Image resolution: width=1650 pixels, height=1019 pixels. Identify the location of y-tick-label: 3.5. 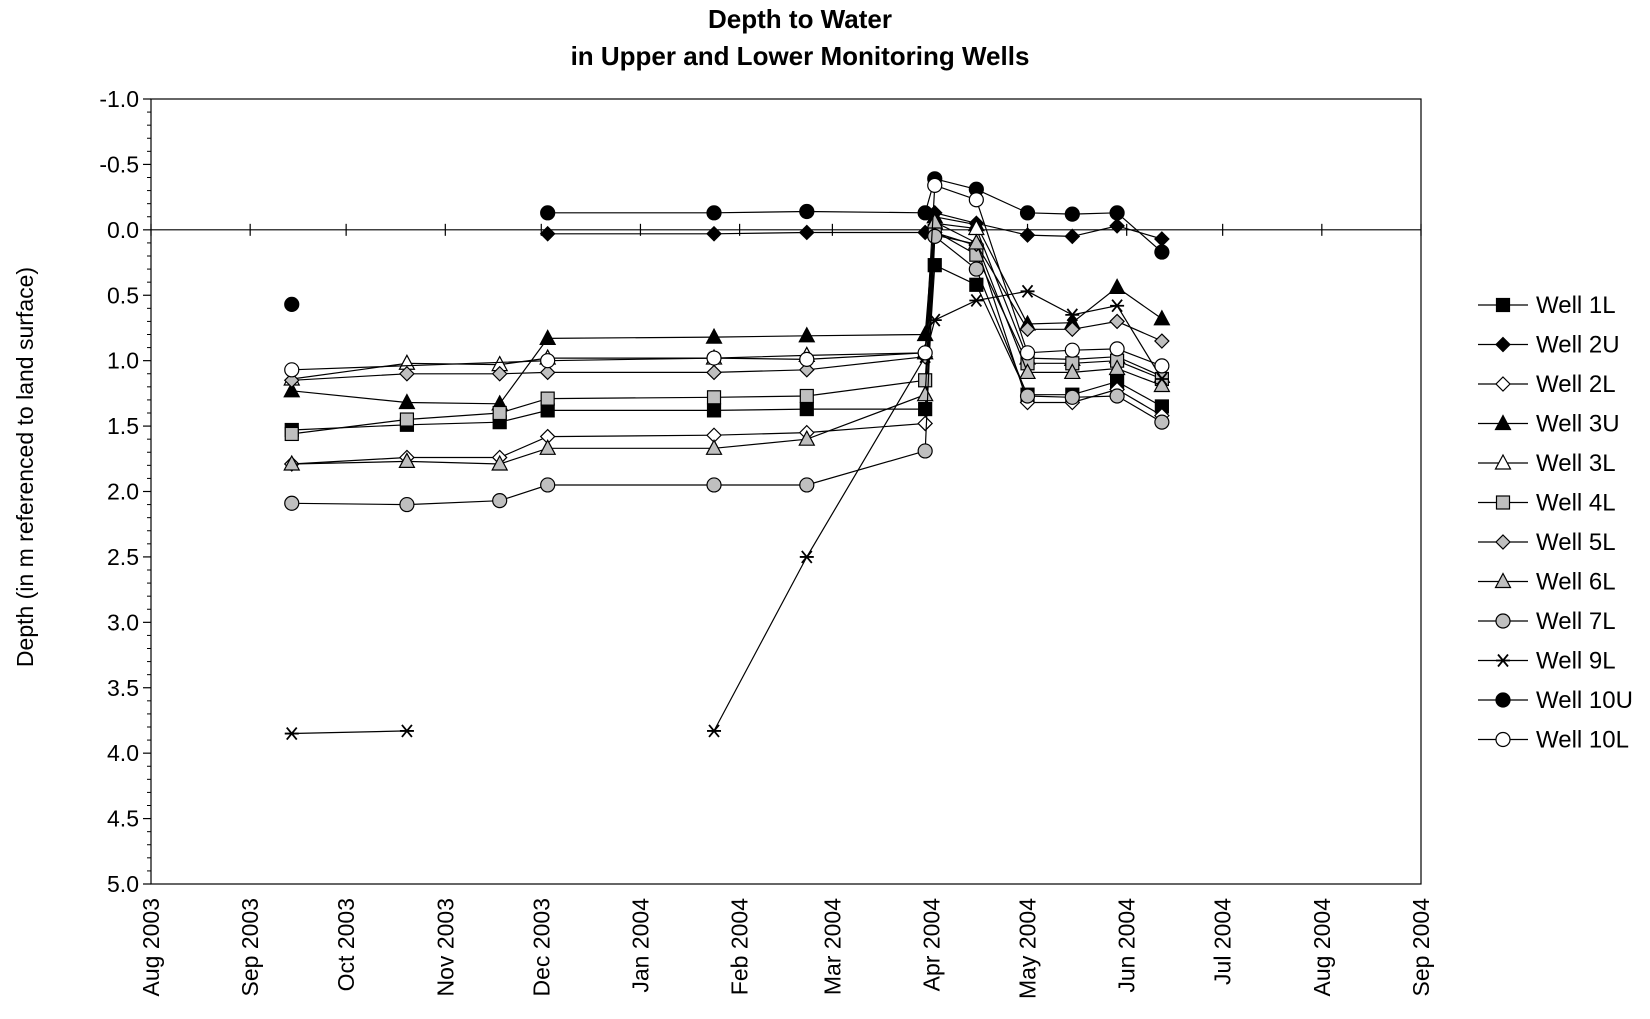
(123, 688).